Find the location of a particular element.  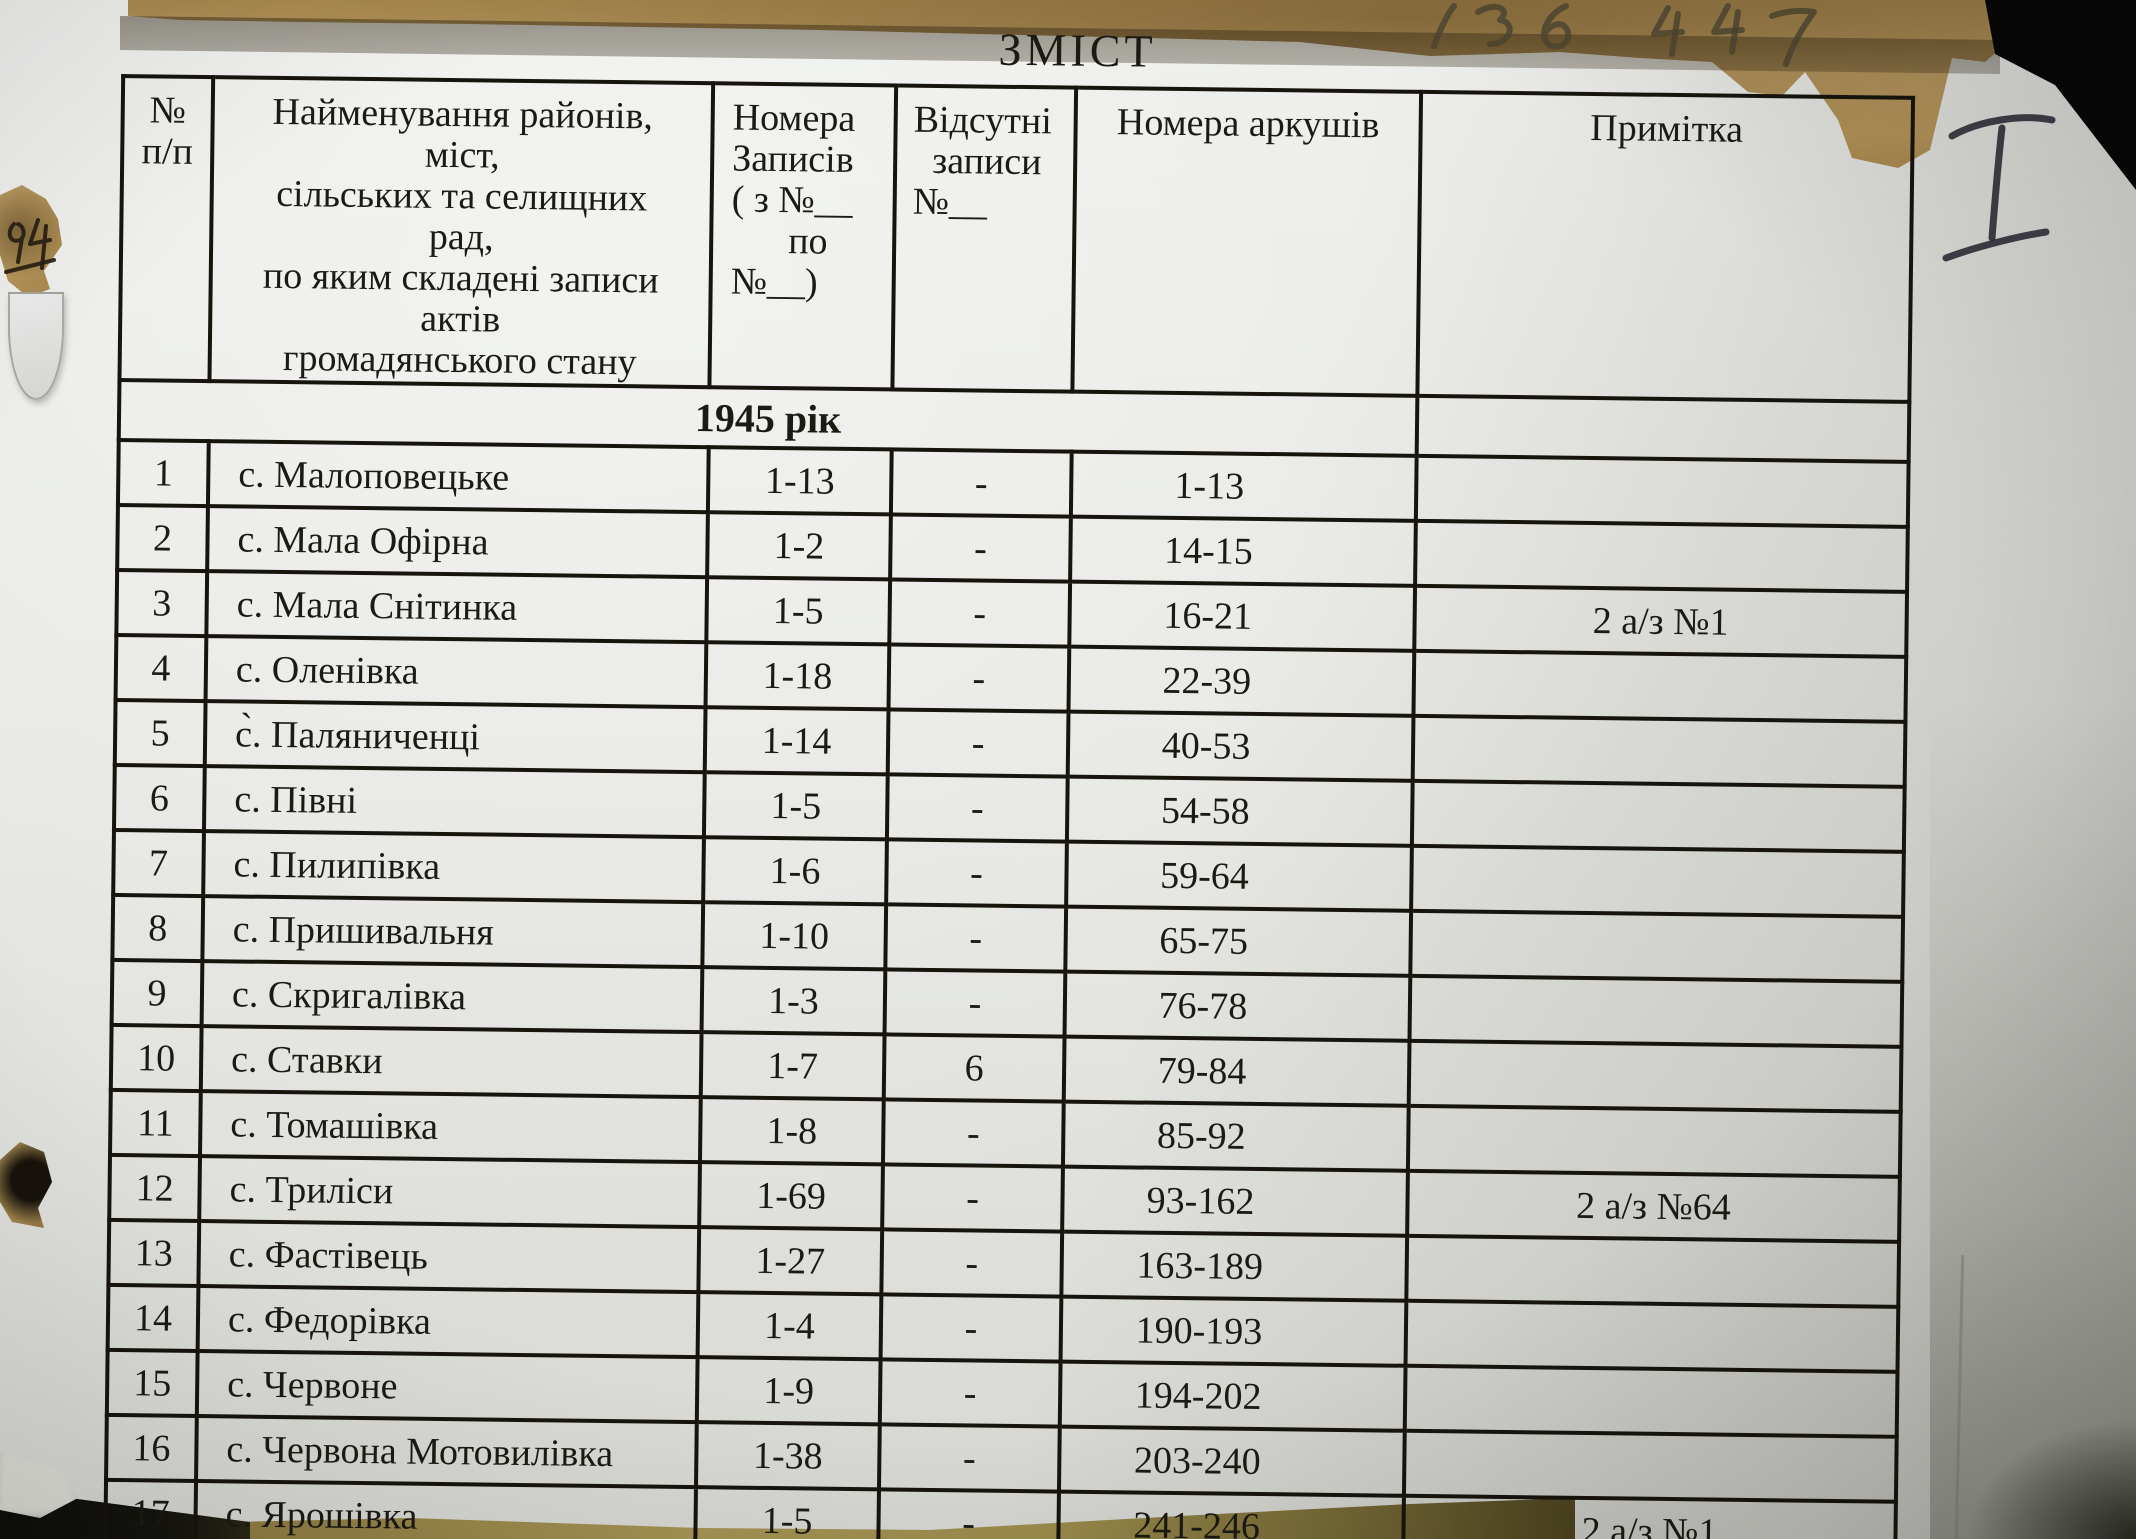

cell-sheet-numbers: 194-202 is located at coordinates (1232, 1396).